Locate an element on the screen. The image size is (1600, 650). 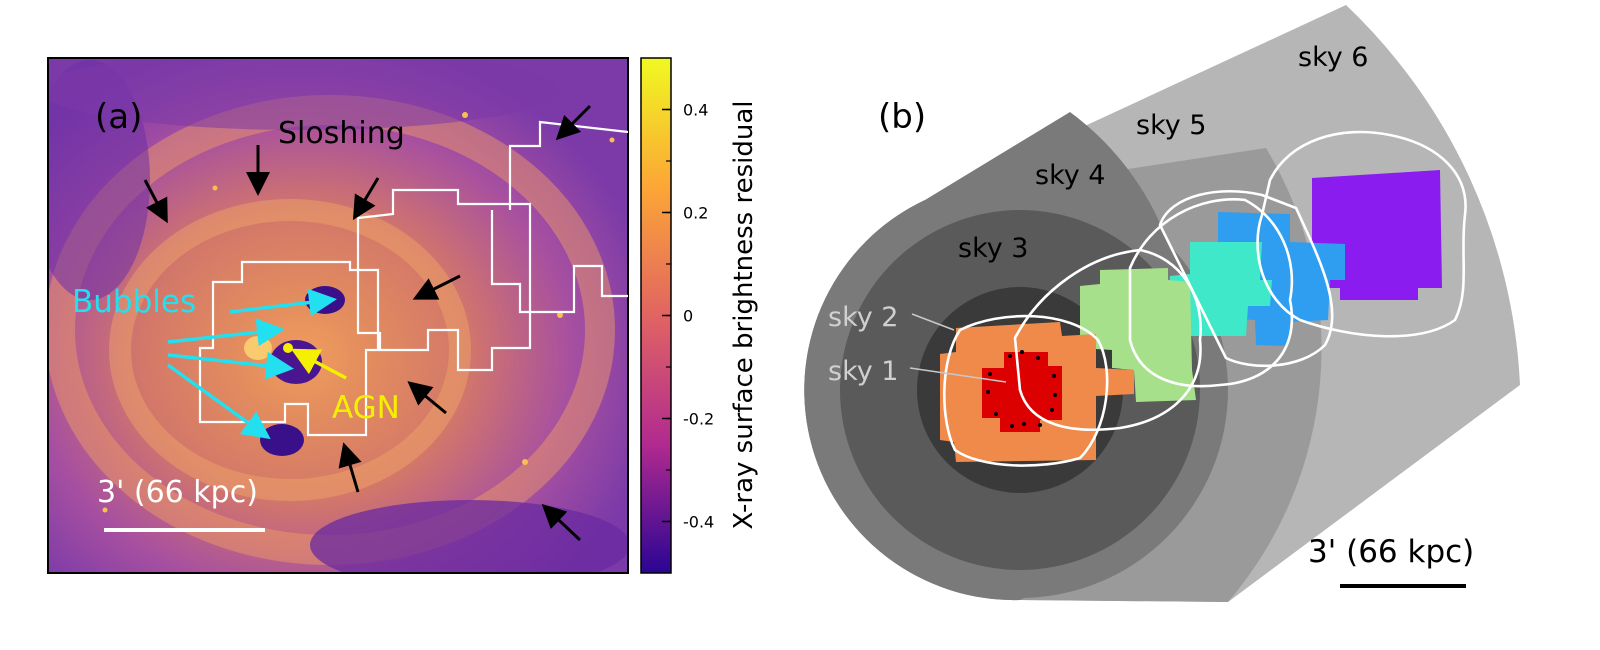
bubbles-label: Bubbles is located at coordinates (134, 302).